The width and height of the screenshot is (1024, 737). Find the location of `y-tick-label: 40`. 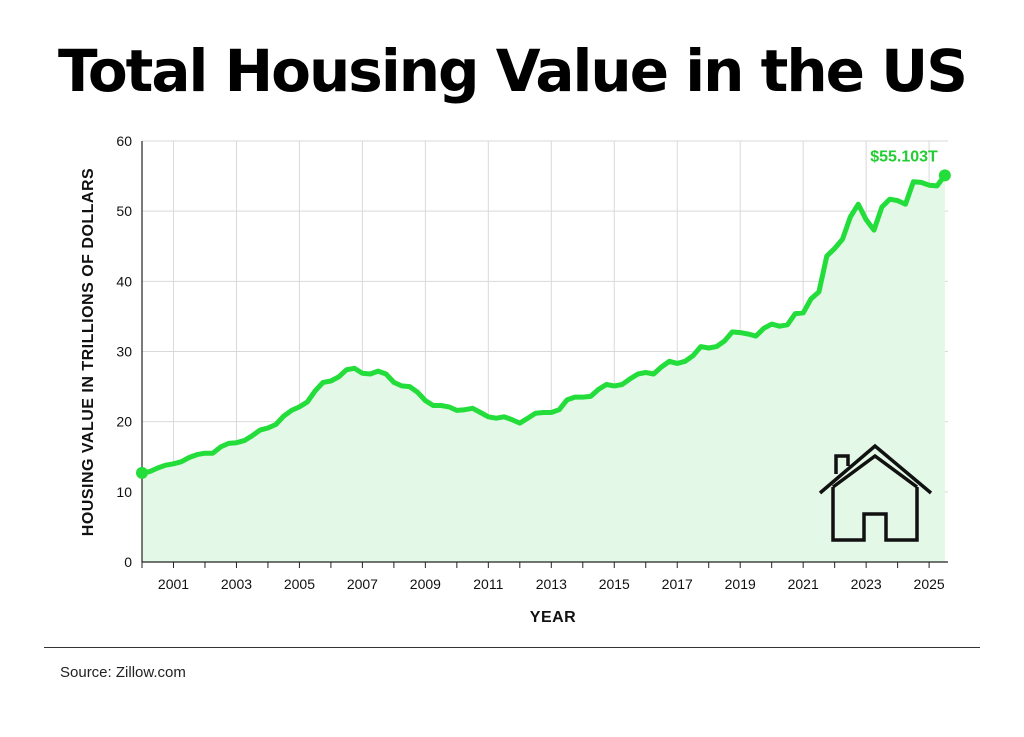

y-tick-label: 40 is located at coordinates (124, 281).